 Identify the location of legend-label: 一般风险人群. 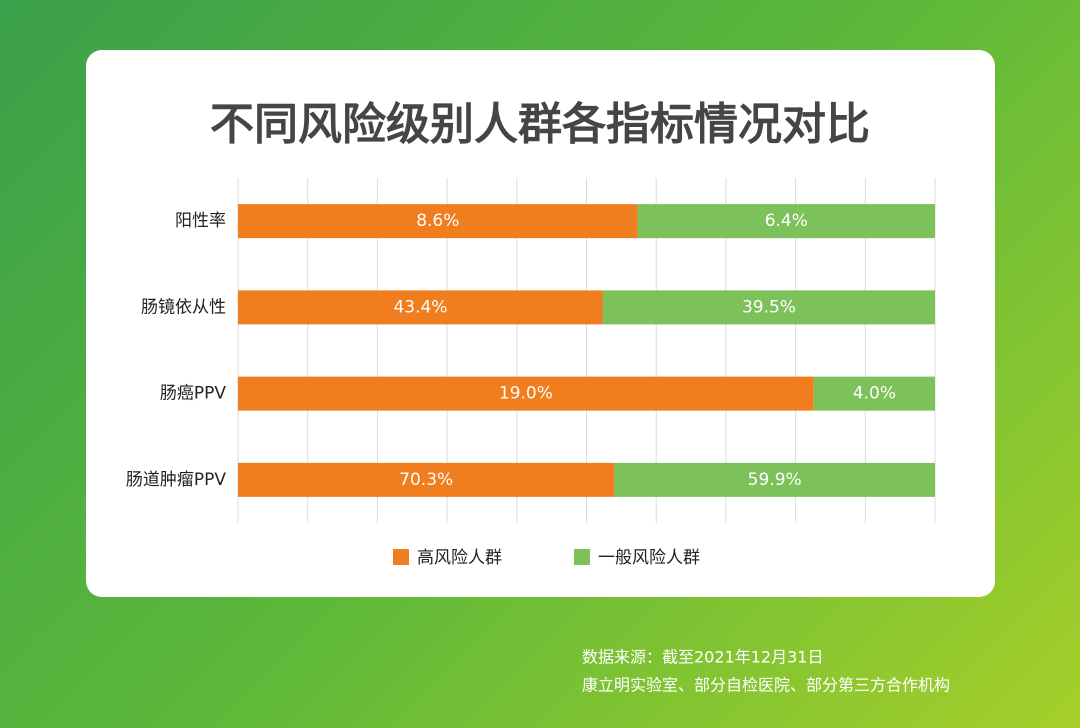
(649, 558).